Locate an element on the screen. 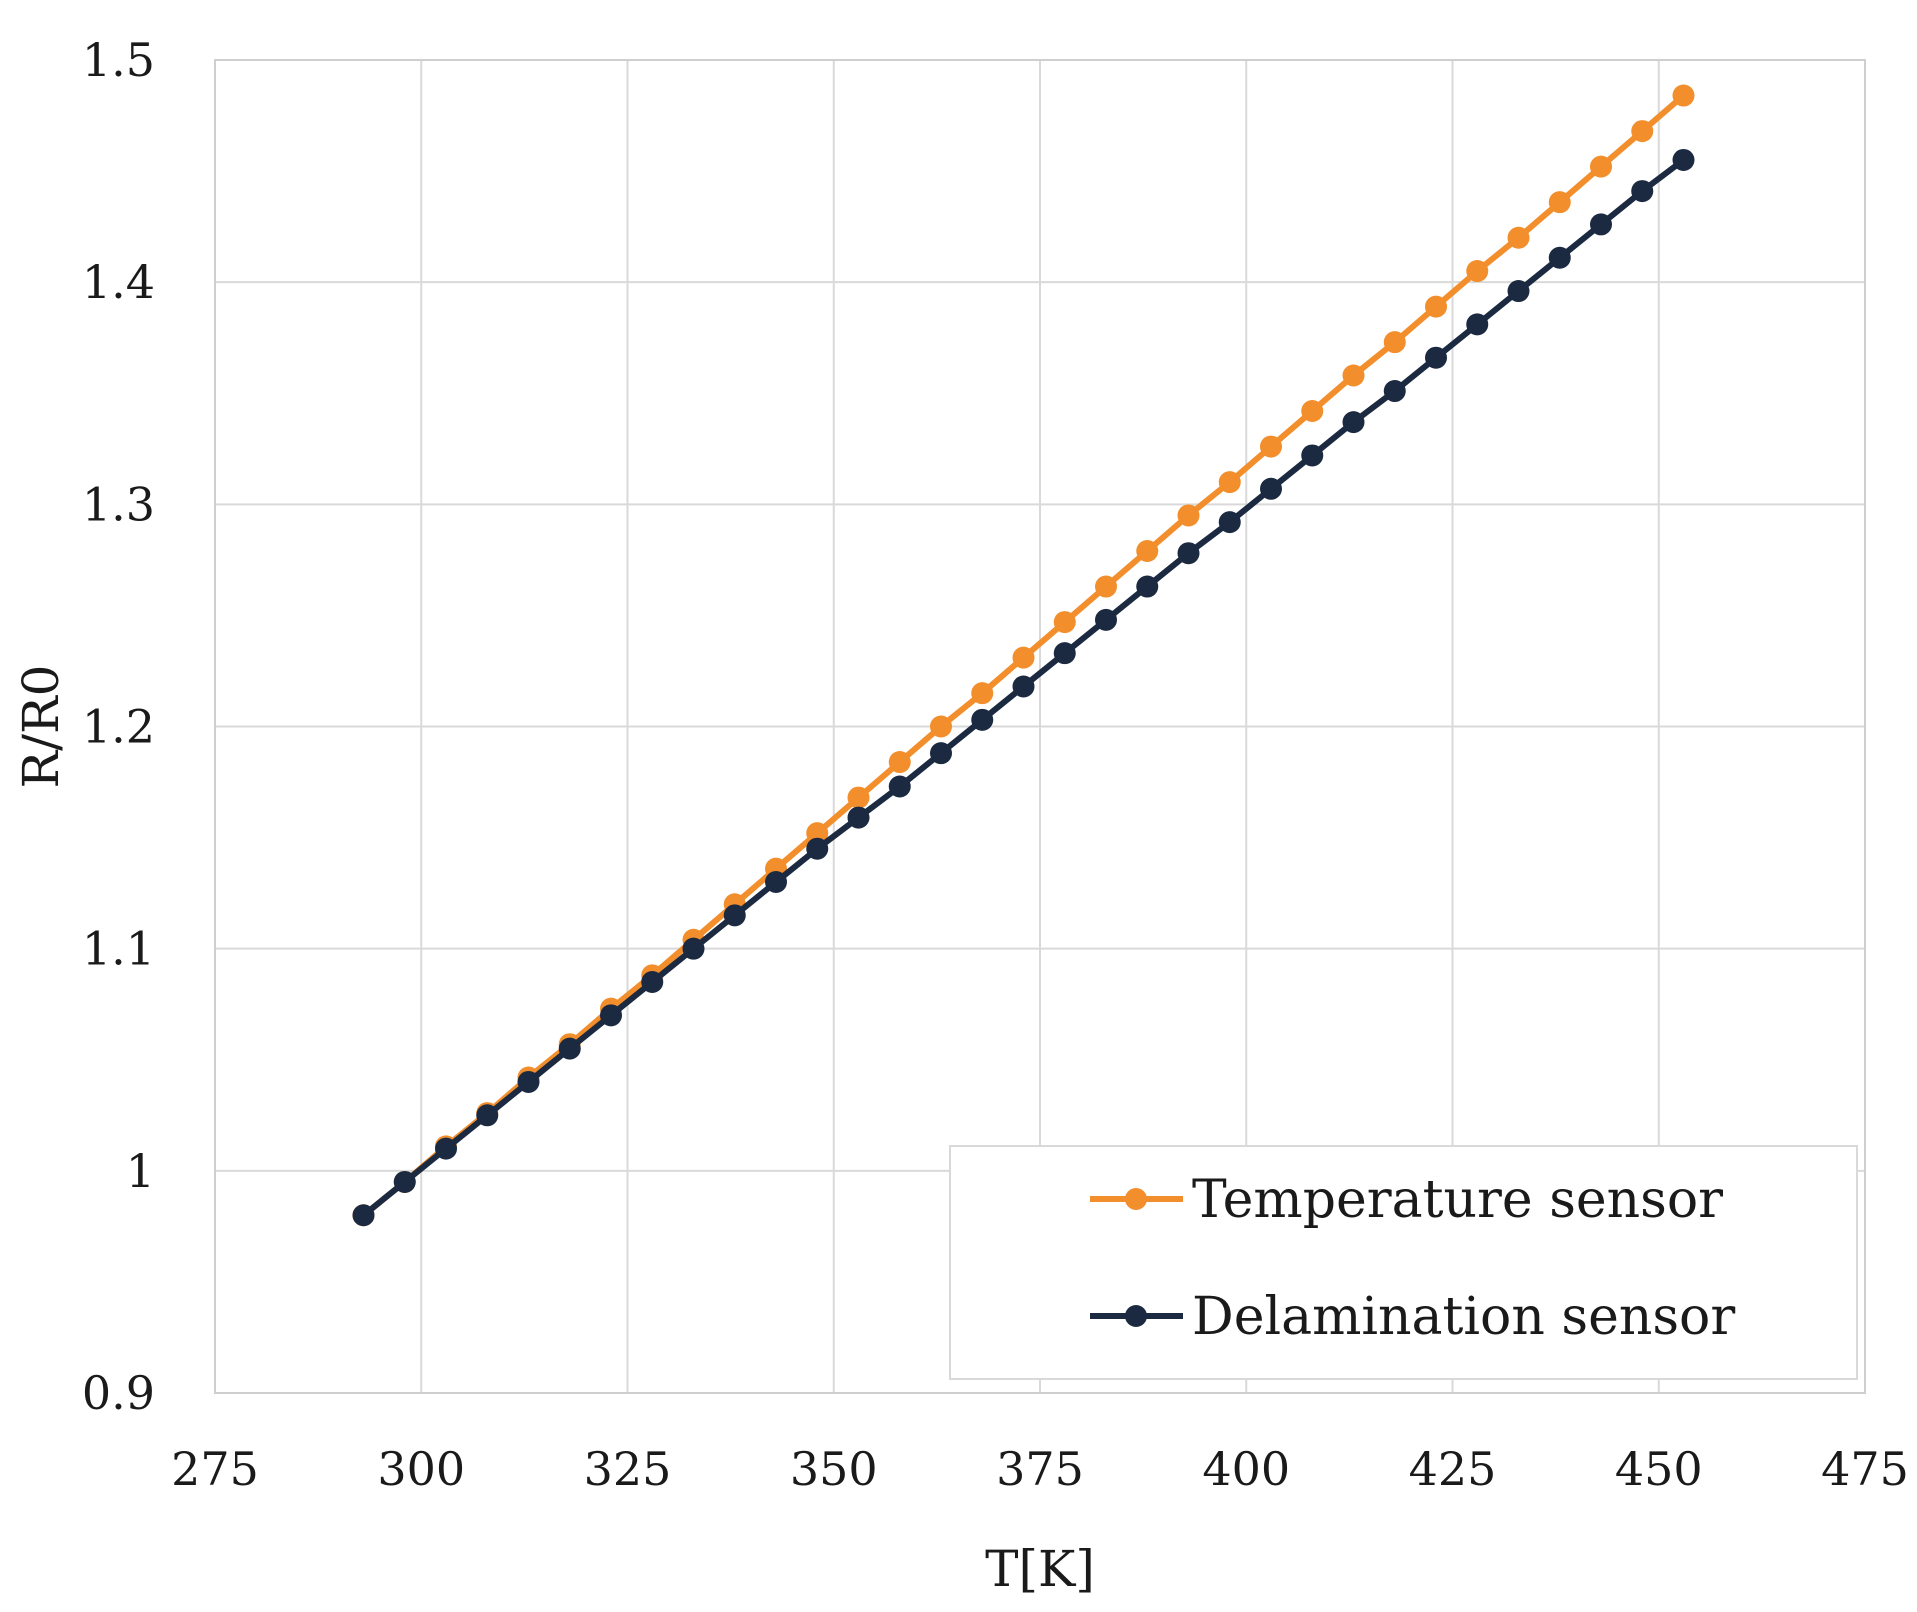 The height and width of the screenshot is (1612, 1917). legend-items: Temperature sensor Delamination sensor is located at coordinates (1412, 1258).